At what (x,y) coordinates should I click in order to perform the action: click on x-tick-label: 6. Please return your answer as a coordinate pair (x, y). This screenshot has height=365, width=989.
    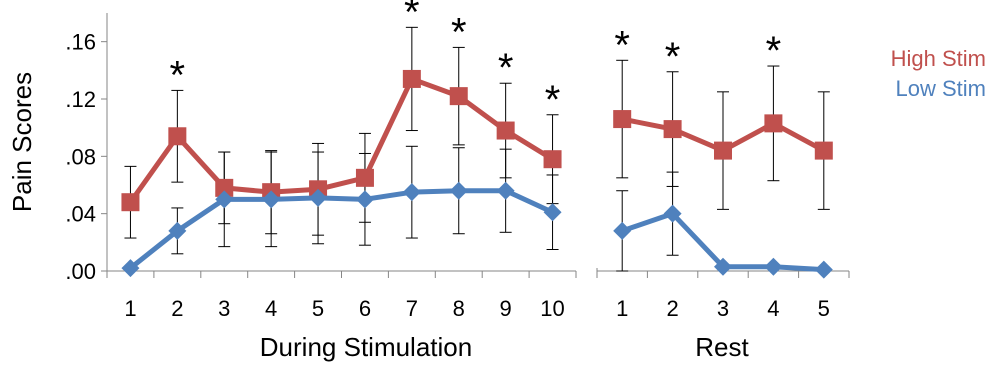
    Looking at the image, I should click on (365, 308).